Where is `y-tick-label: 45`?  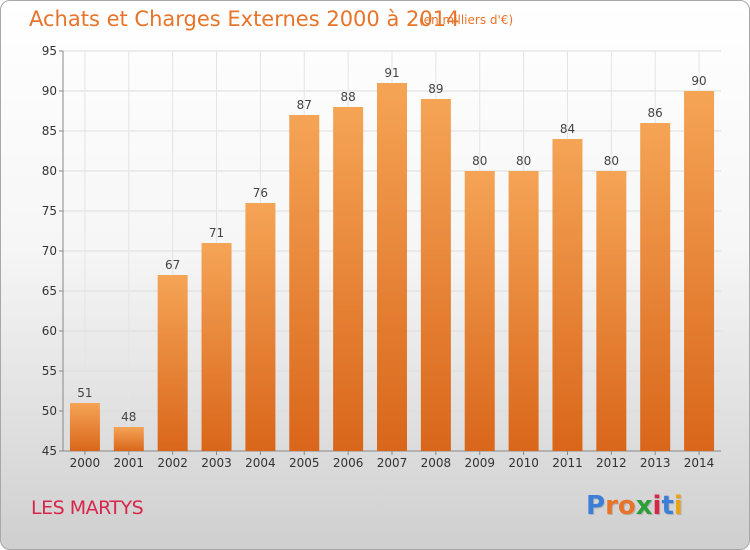 y-tick-label: 45 is located at coordinates (49, 451).